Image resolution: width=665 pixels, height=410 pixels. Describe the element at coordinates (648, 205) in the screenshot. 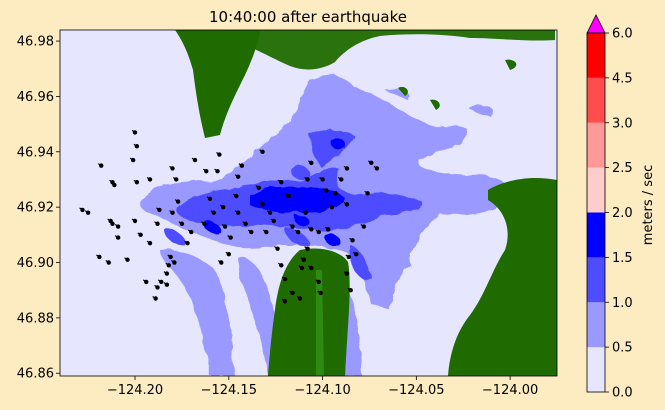

I see `colorbar-label: meters / sec` at that location.